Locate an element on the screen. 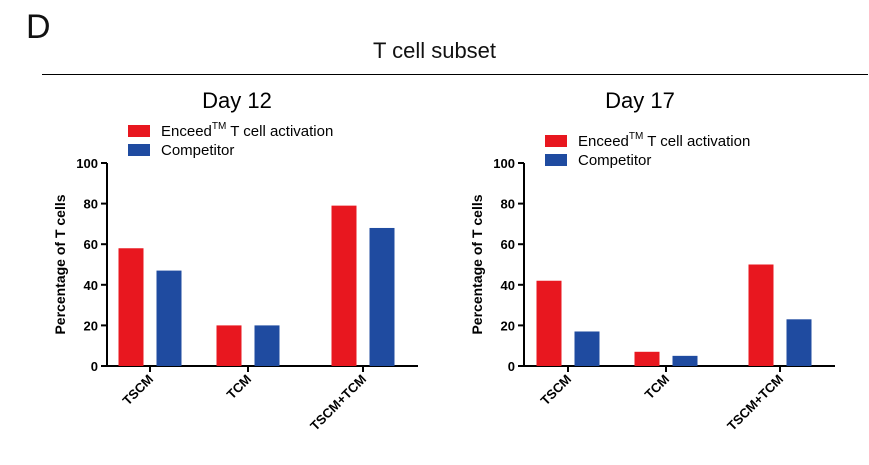  x-category-label: TSCM+TCM is located at coordinates (755, 403).